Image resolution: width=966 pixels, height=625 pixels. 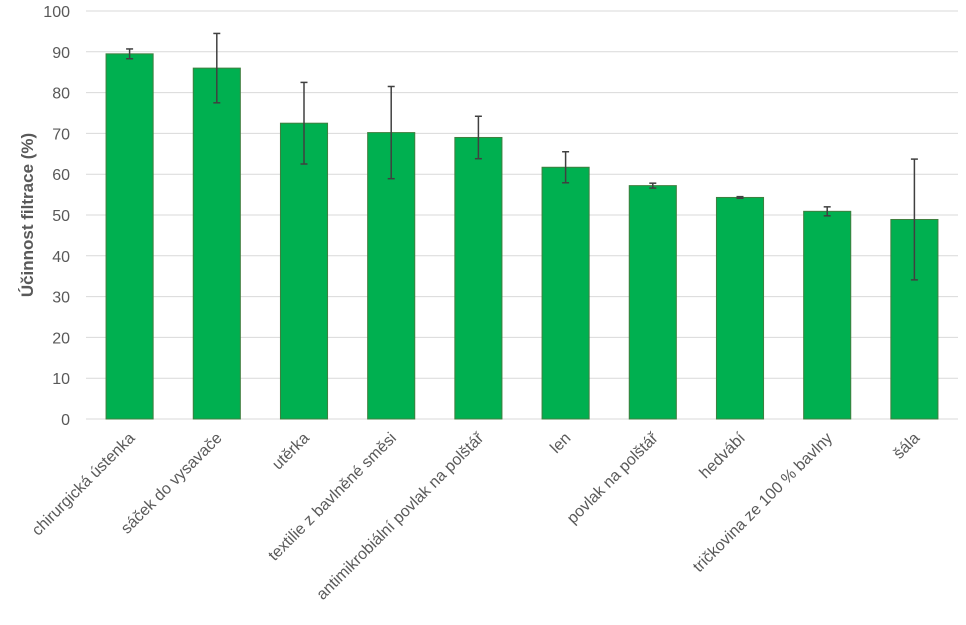 I want to click on y-tick-labels: 0 10 20 30 40 50 60 70 80 90 100, so click(x=56, y=216).